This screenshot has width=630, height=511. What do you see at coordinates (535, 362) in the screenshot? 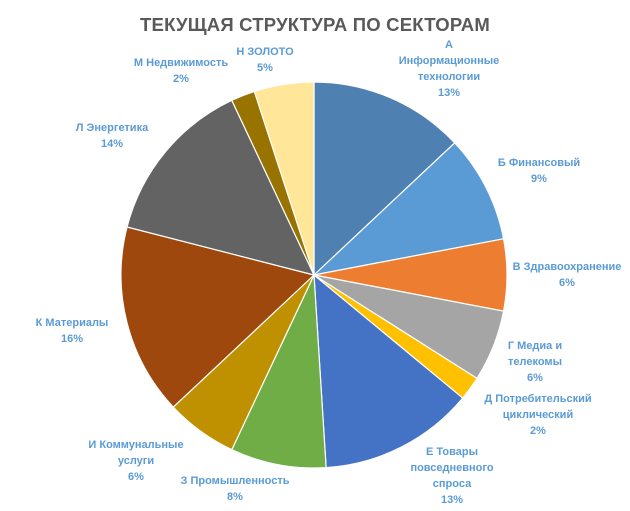
I see `data-label-4: Г Медиа и телекомы 6%` at bounding box center [535, 362].